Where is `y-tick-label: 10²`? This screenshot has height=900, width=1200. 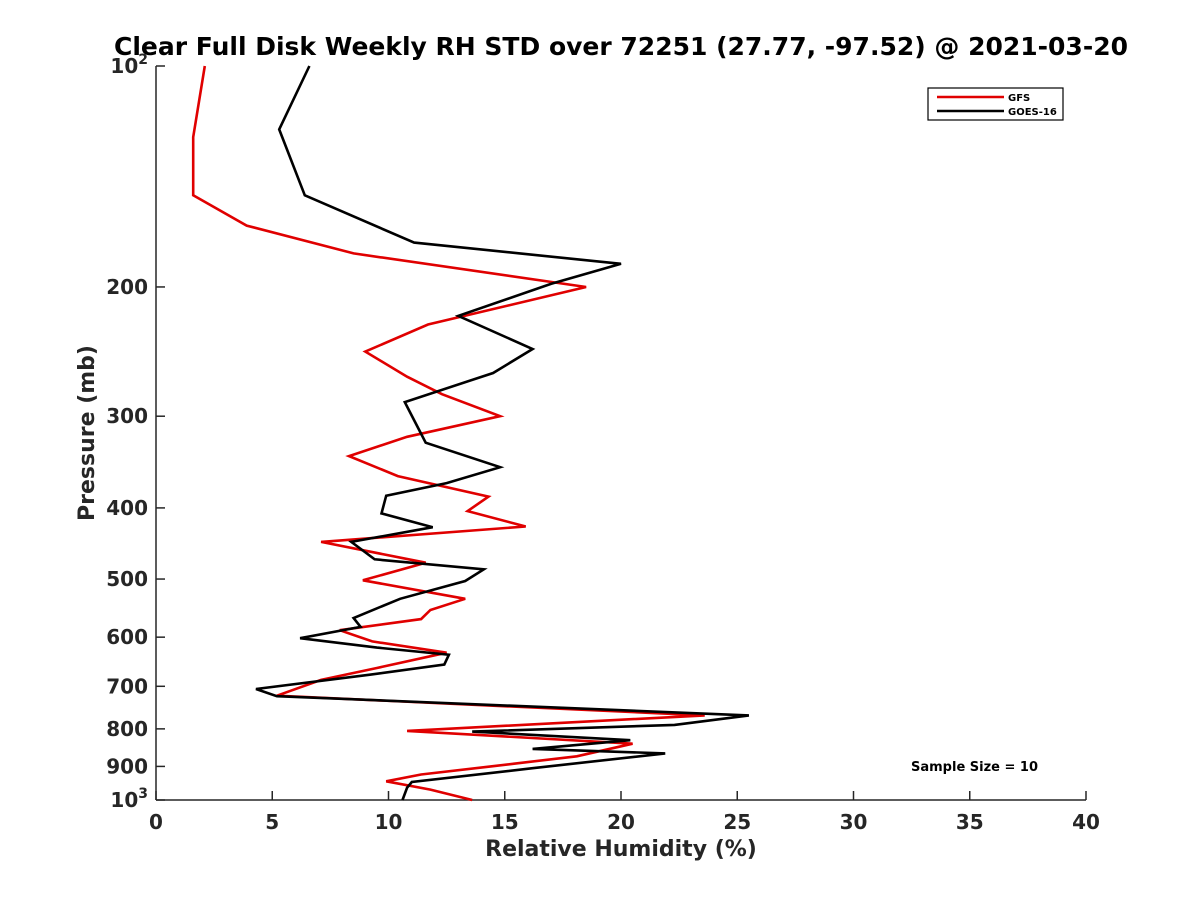
y-tick-label: 10² is located at coordinates (129, 65).